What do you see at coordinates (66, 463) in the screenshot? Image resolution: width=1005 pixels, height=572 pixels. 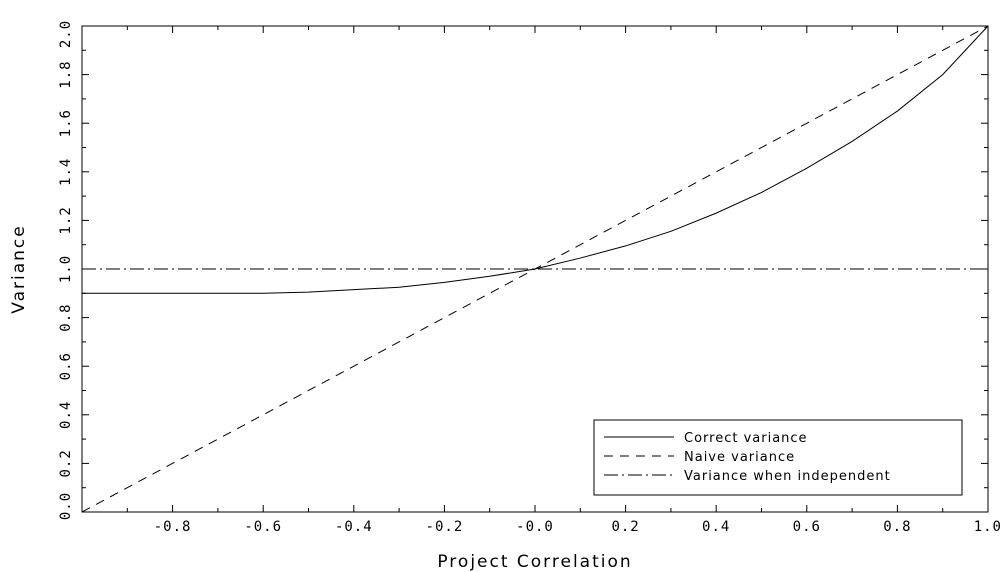 I see `y-tick-label: 0.2` at bounding box center [66, 463].